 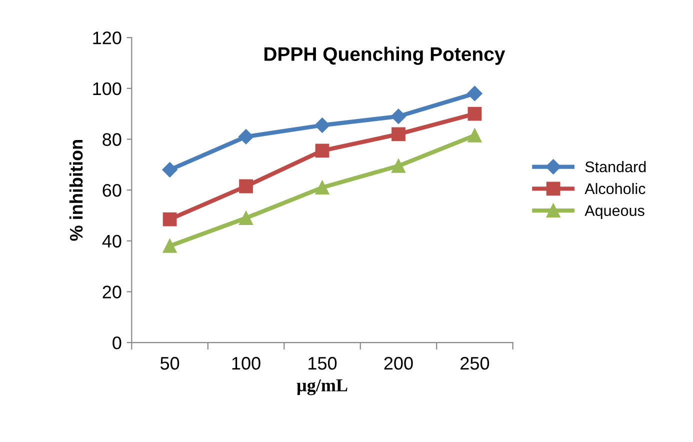 What do you see at coordinates (112, 190) in the screenshot?
I see `y-tick-label: 60` at bounding box center [112, 190].